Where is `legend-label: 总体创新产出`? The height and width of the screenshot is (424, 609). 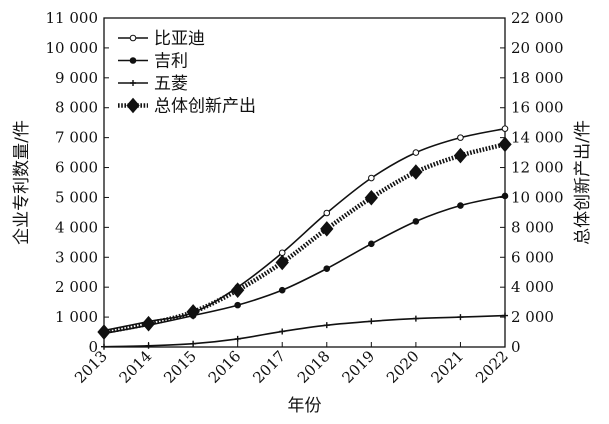
legend-label: 总体创新产出 is located at coordinates (205, 107).